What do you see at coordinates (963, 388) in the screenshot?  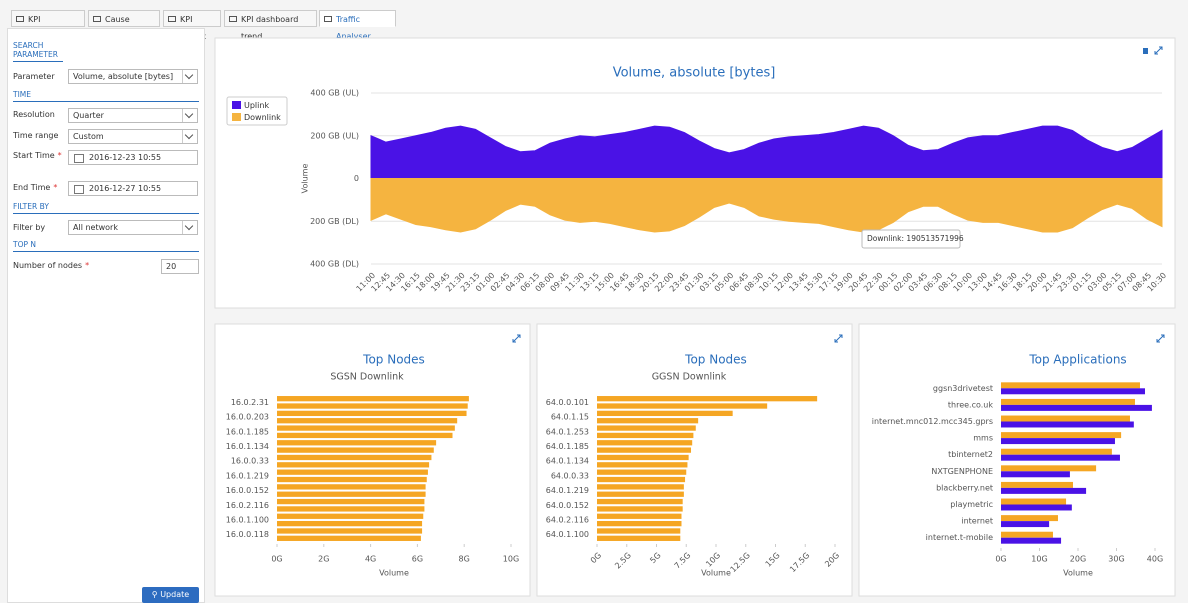 I see `y-tick-label: ggsn3drivetest` at bounding box center [963, 388].